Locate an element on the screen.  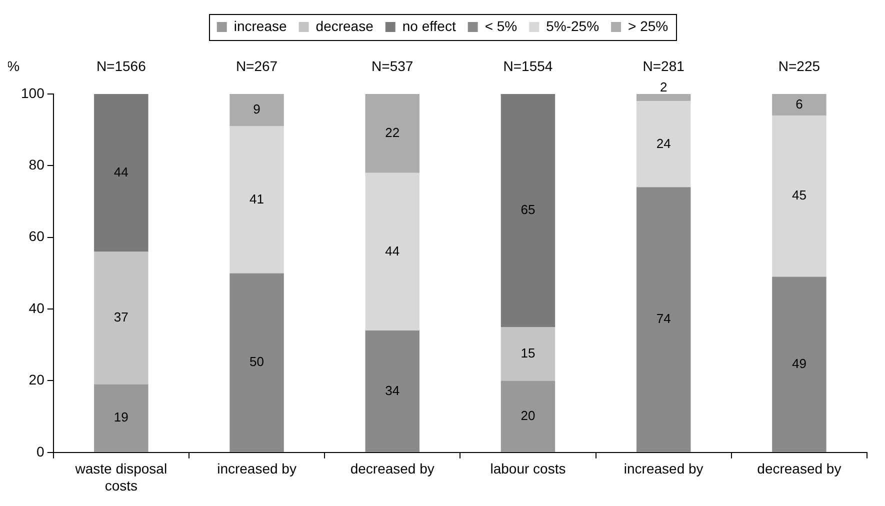
legend-label: decrease is located at coordinates (345, 26).